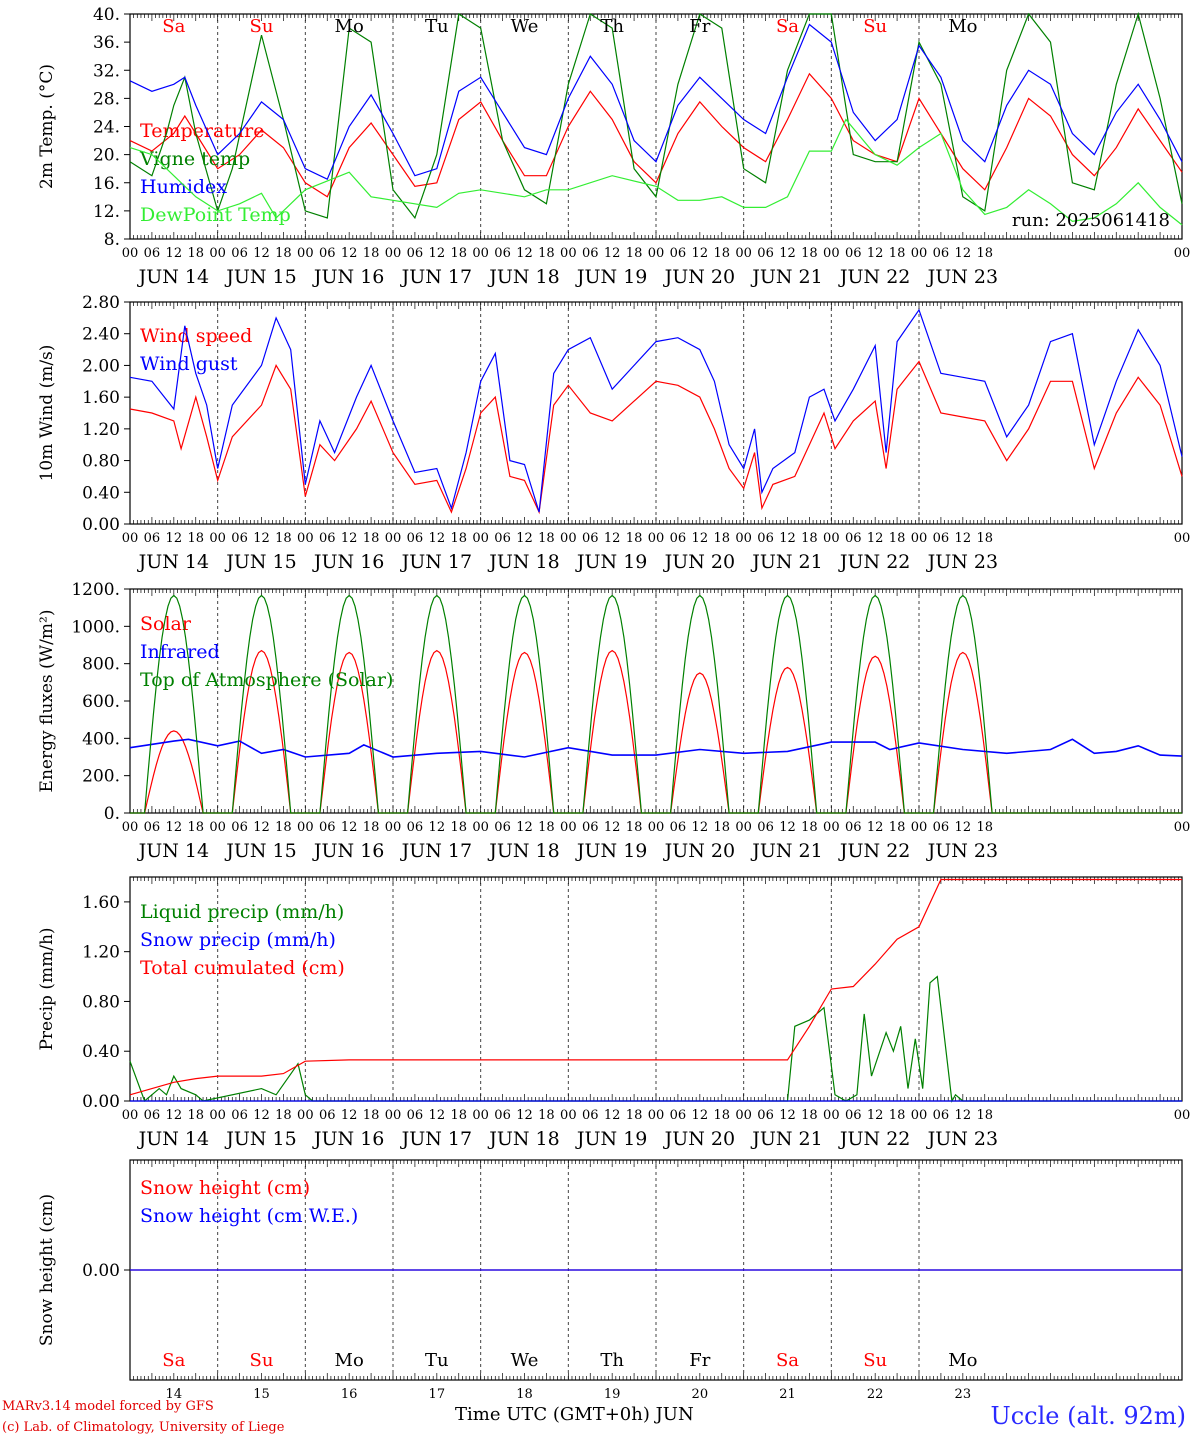  What do you see at coordinates (166, 624) in the screenshot?
I see `legend-entry: Solar` at bounding box center [166, 624].